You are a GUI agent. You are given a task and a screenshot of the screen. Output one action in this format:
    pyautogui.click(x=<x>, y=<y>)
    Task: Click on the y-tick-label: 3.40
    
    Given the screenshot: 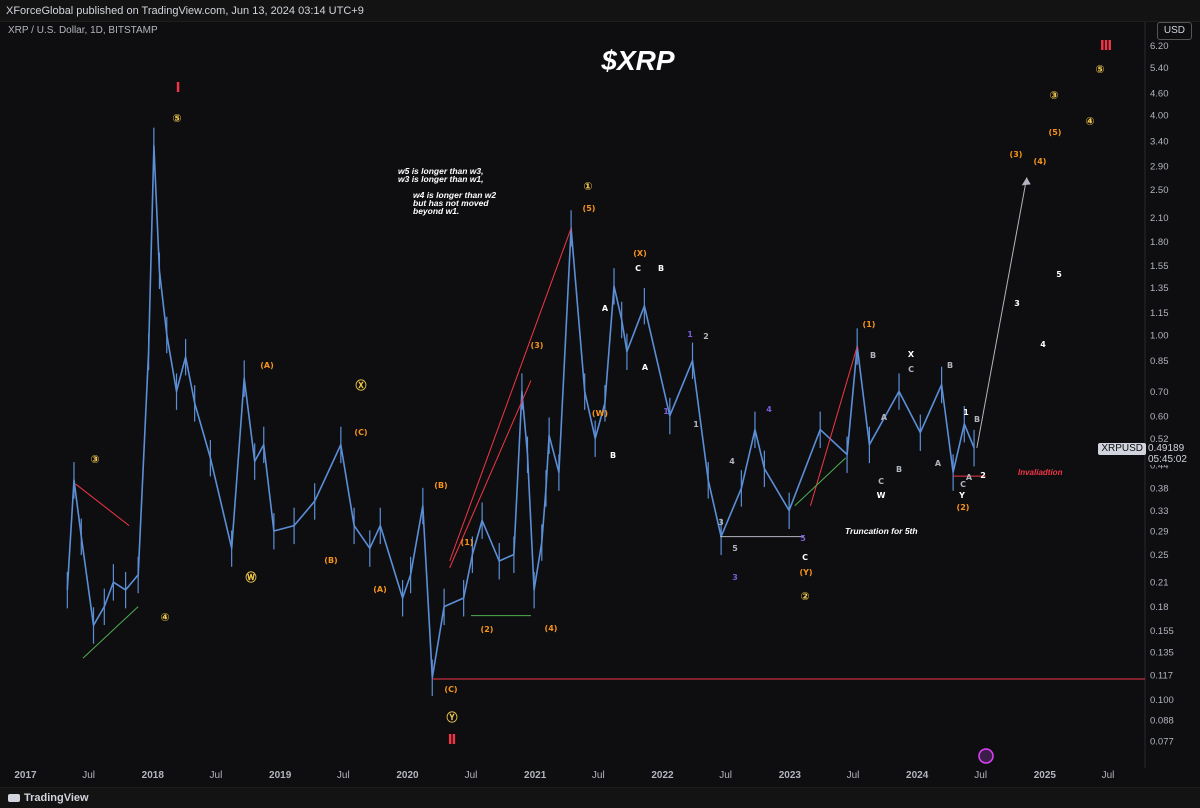 What is the action you would take?
    pyautogui.click(x=1159, y=141)
    